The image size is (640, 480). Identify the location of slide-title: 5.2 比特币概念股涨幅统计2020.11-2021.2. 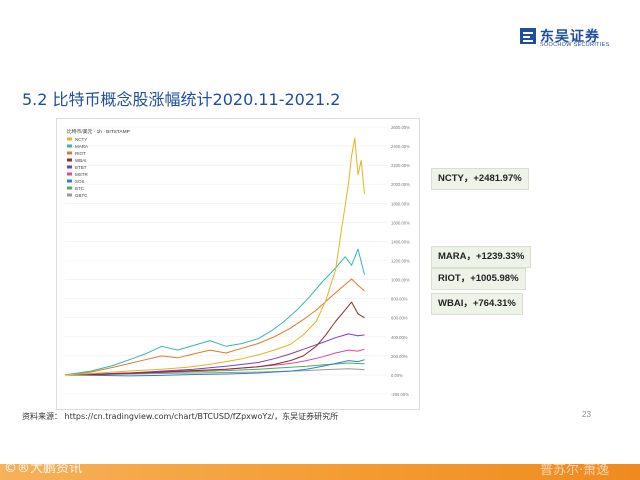
(181, 99).